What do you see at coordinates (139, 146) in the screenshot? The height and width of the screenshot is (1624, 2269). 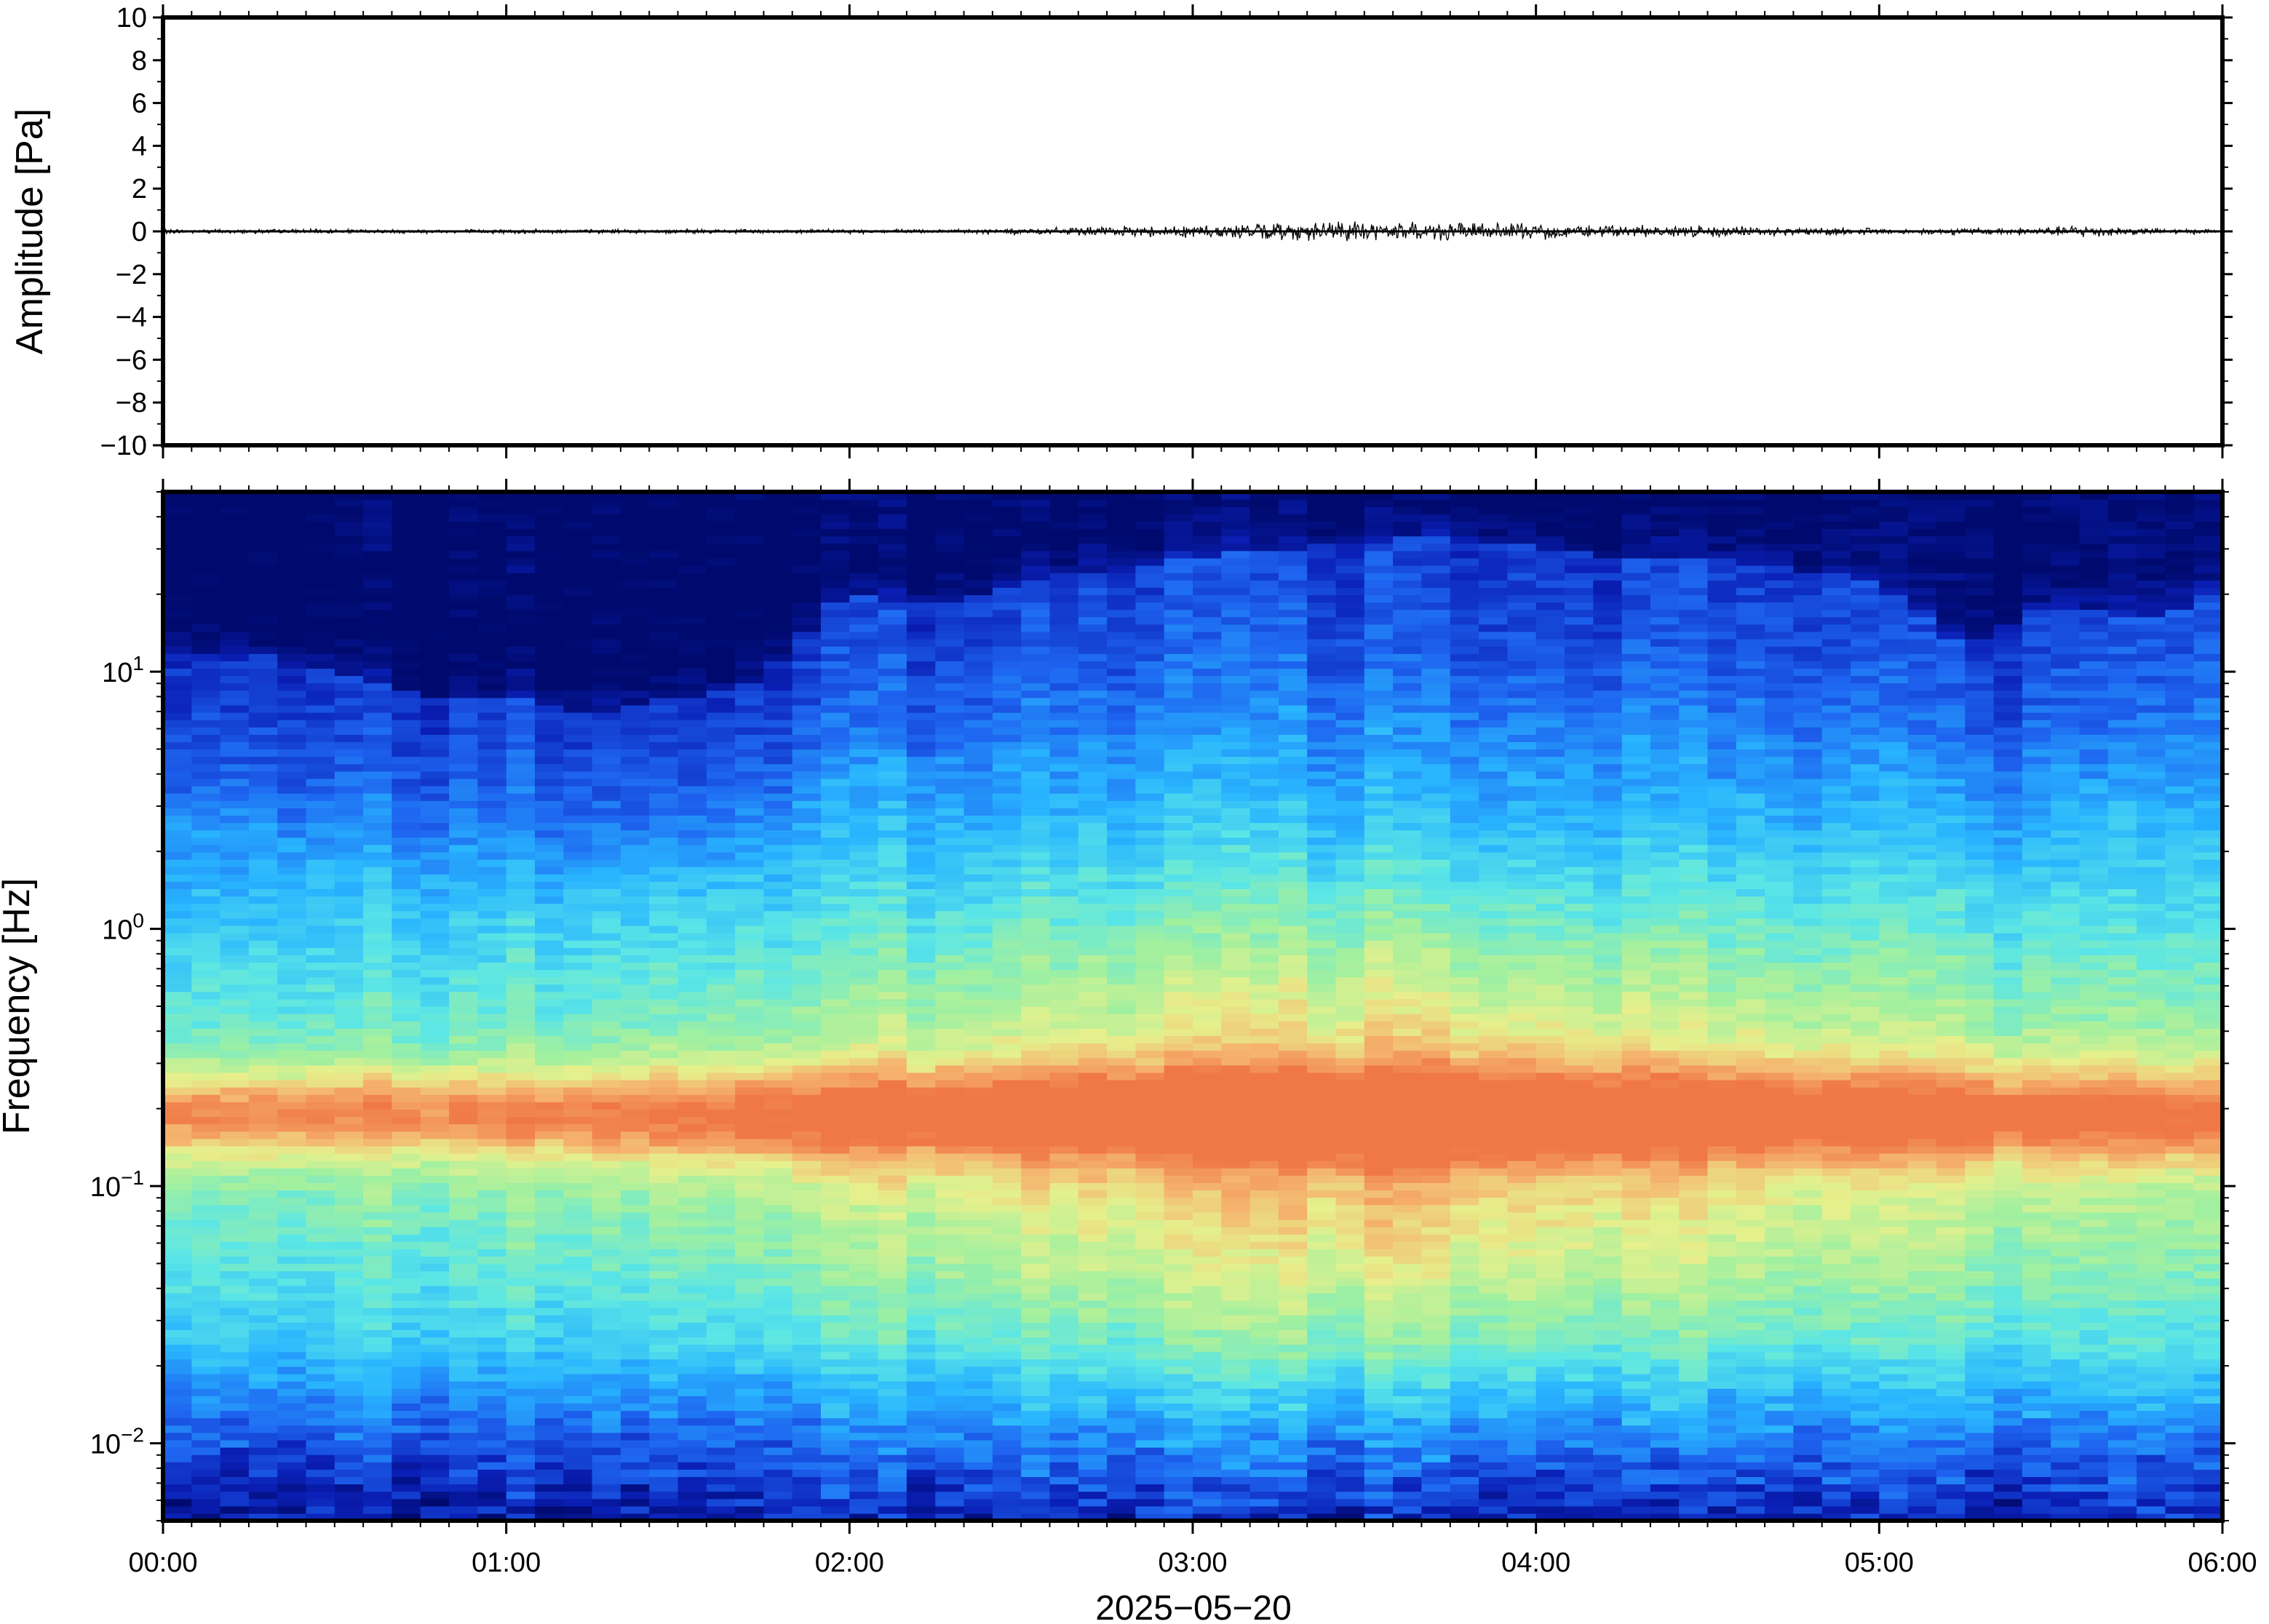 I see `amplitude-tick-label: 4` at bounding box center [139, 146].